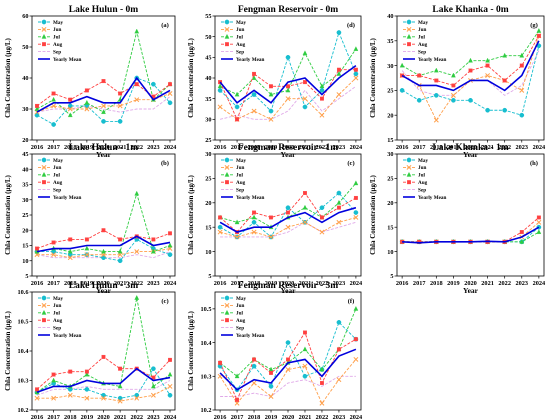 This screenshot has height=419, width=550. What do you see at coordinates (37, 147) in the screenshot?
I see `x-tick-label: 2016` at bounding box center [37, 147].